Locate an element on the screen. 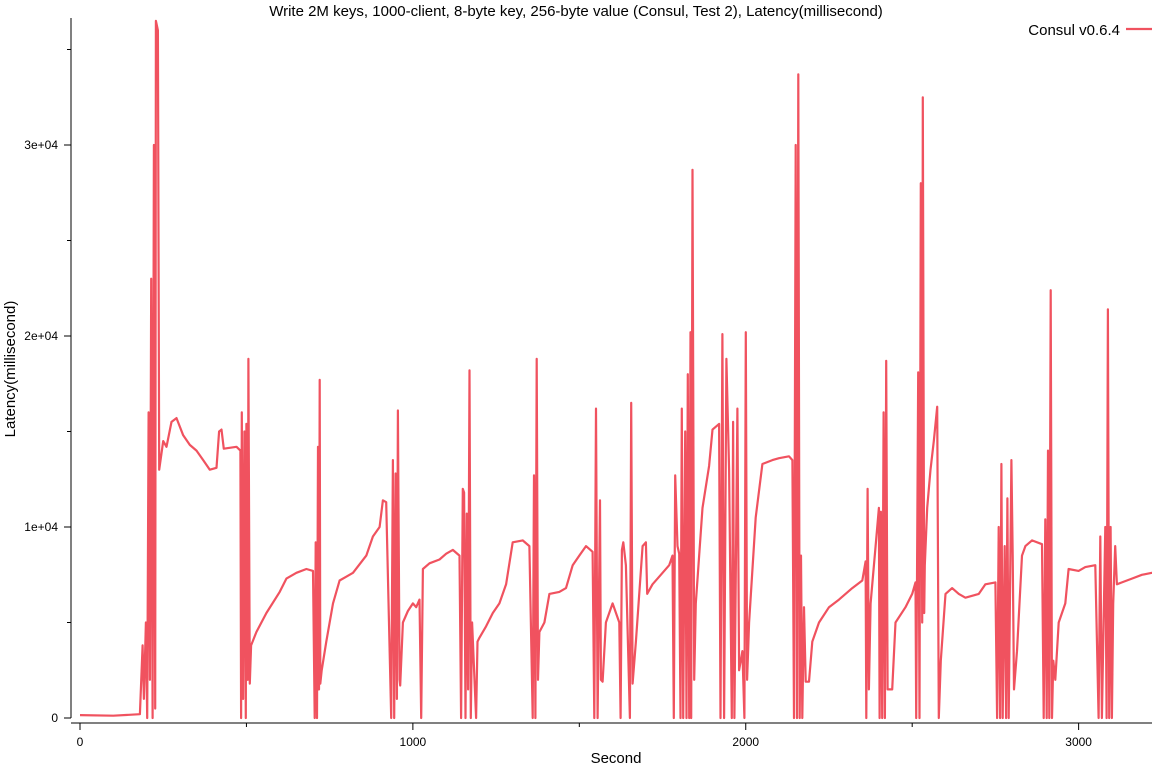 The image size is (1152, 768). x-ticks: 0 1000 2000 3000 is located at coordinates (584, 736).